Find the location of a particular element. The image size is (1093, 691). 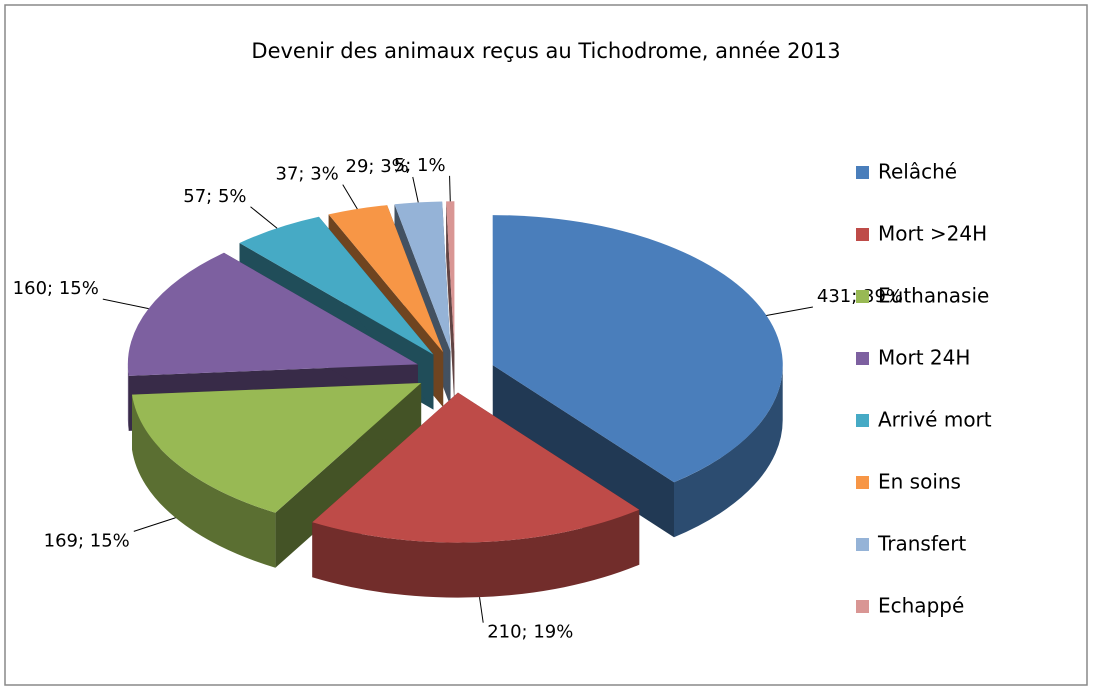

legend-label: Mort >24H is located at coordinates (932, 234).